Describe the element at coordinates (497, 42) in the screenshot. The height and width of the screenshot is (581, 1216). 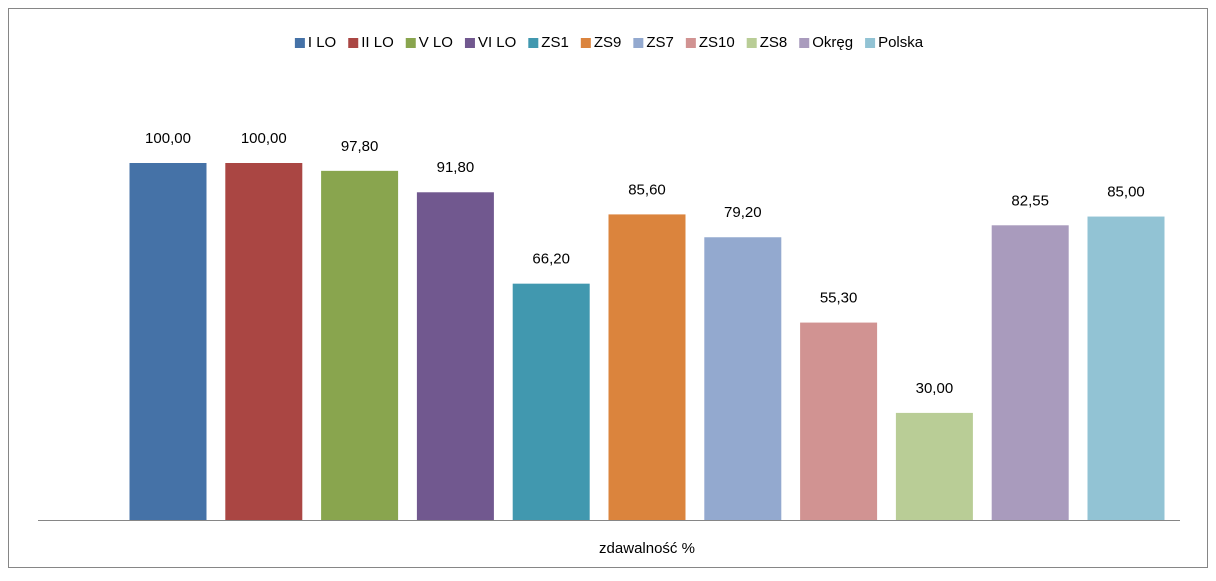
I see `legend-label: VI LO` at that location.